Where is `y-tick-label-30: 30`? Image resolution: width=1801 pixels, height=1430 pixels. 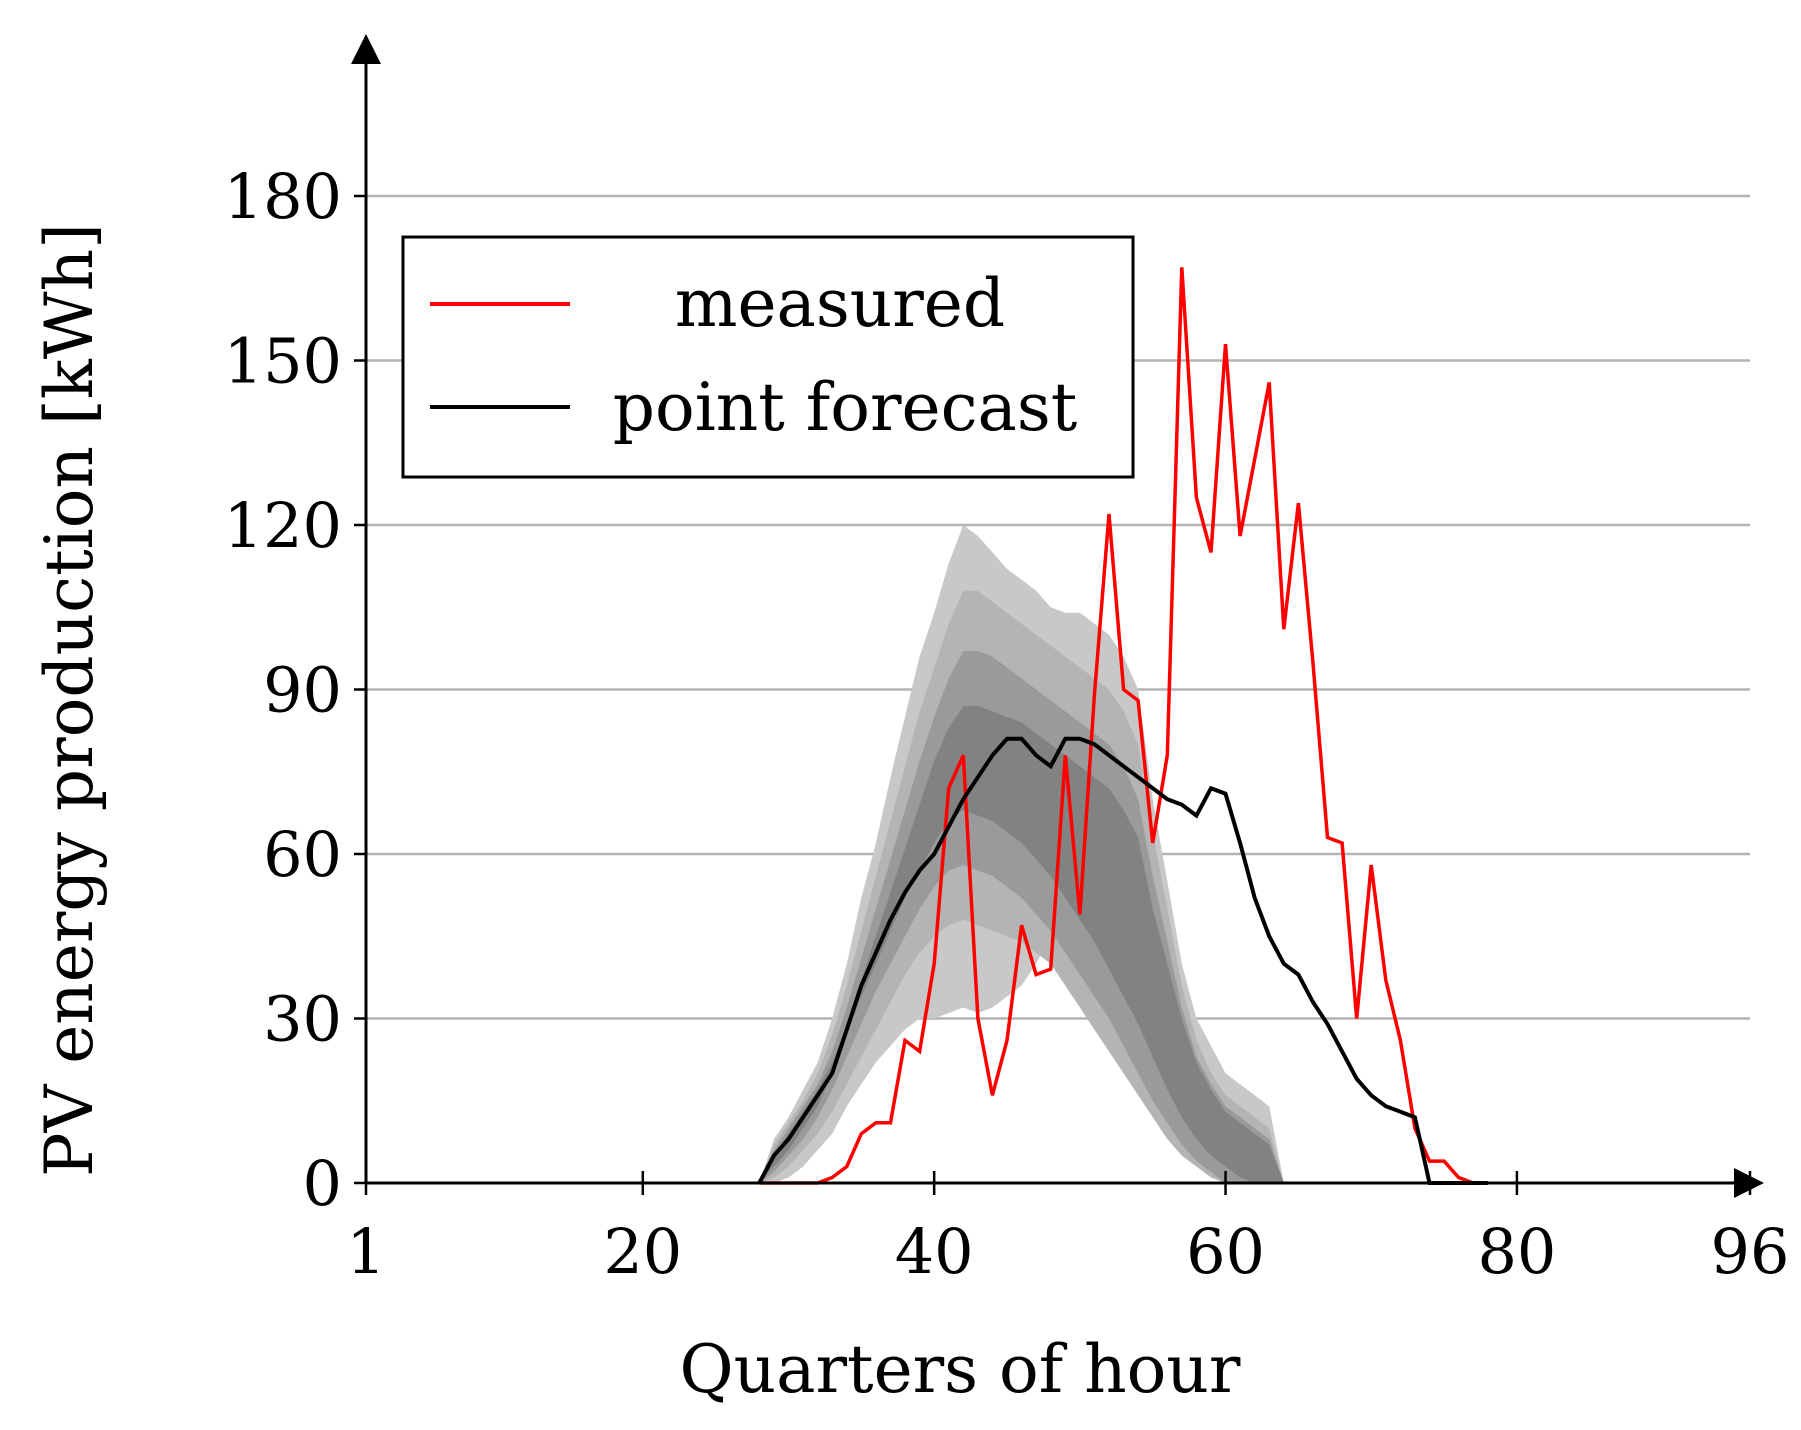
y-tick-label-30: 30 is located at coordinates (302, 1019).